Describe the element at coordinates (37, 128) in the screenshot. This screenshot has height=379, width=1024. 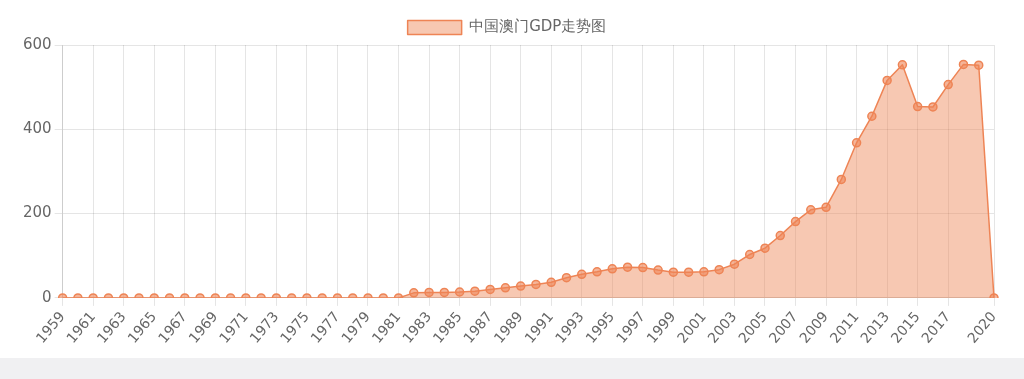
I see `y-tick-label: 400` at that location.